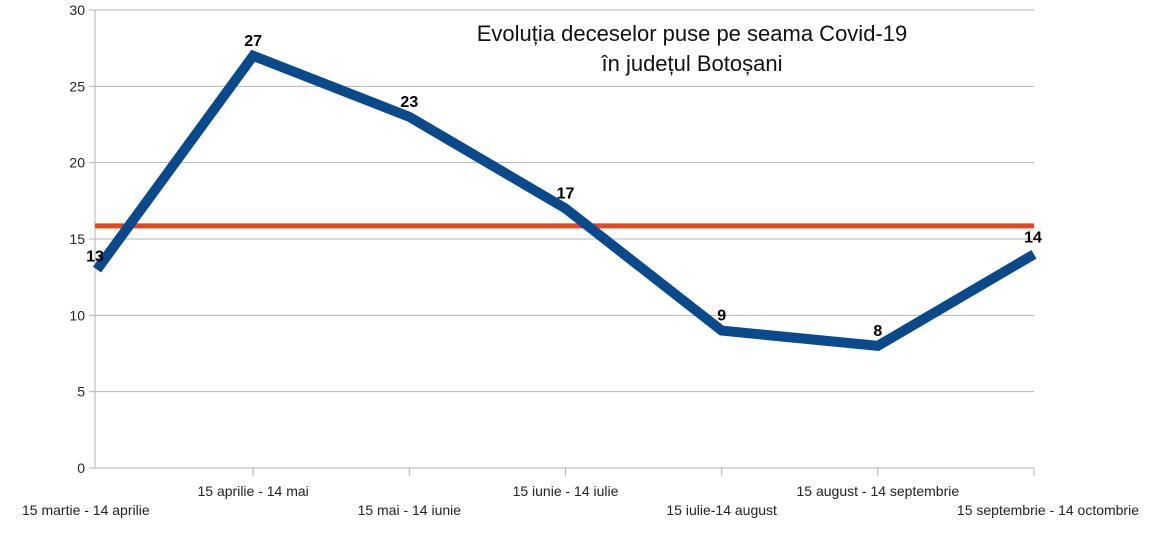 The height and width of the screenshot is (533, 1161). I want to click on x-tick-label: 15 aprilie - 14 mai, so click(253, 491).